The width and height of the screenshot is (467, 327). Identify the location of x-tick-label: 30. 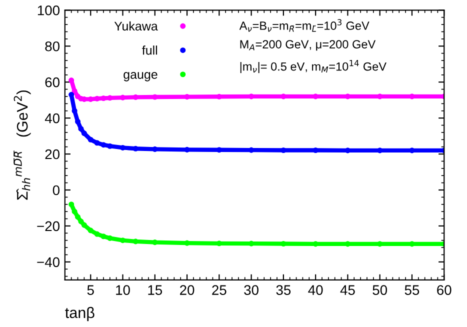
(251, 290).